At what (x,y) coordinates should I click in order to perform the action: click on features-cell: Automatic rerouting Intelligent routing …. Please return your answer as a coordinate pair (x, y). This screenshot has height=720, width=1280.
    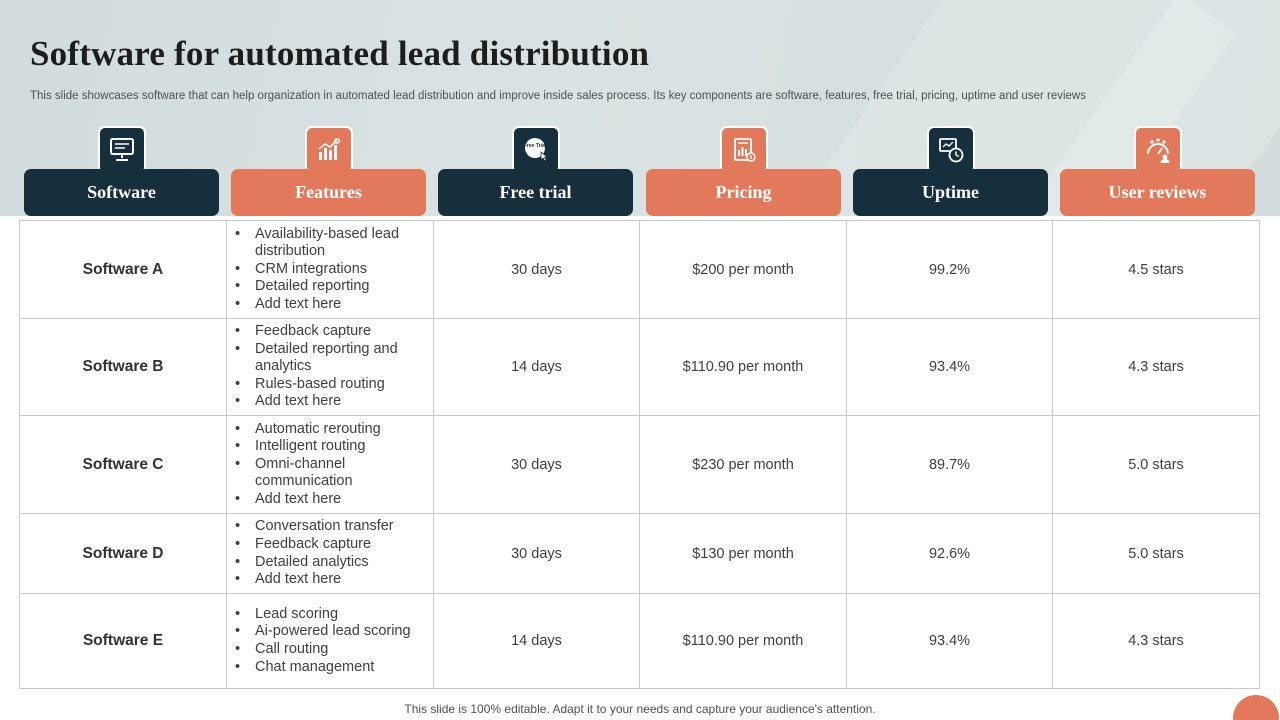
    Looking at the image, I should click on (330, 464).